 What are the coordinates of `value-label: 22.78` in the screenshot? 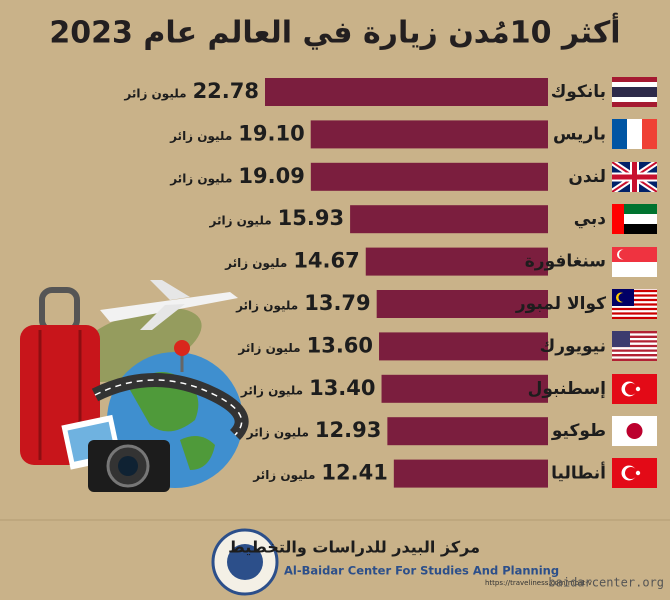 It's located at (226, 91).